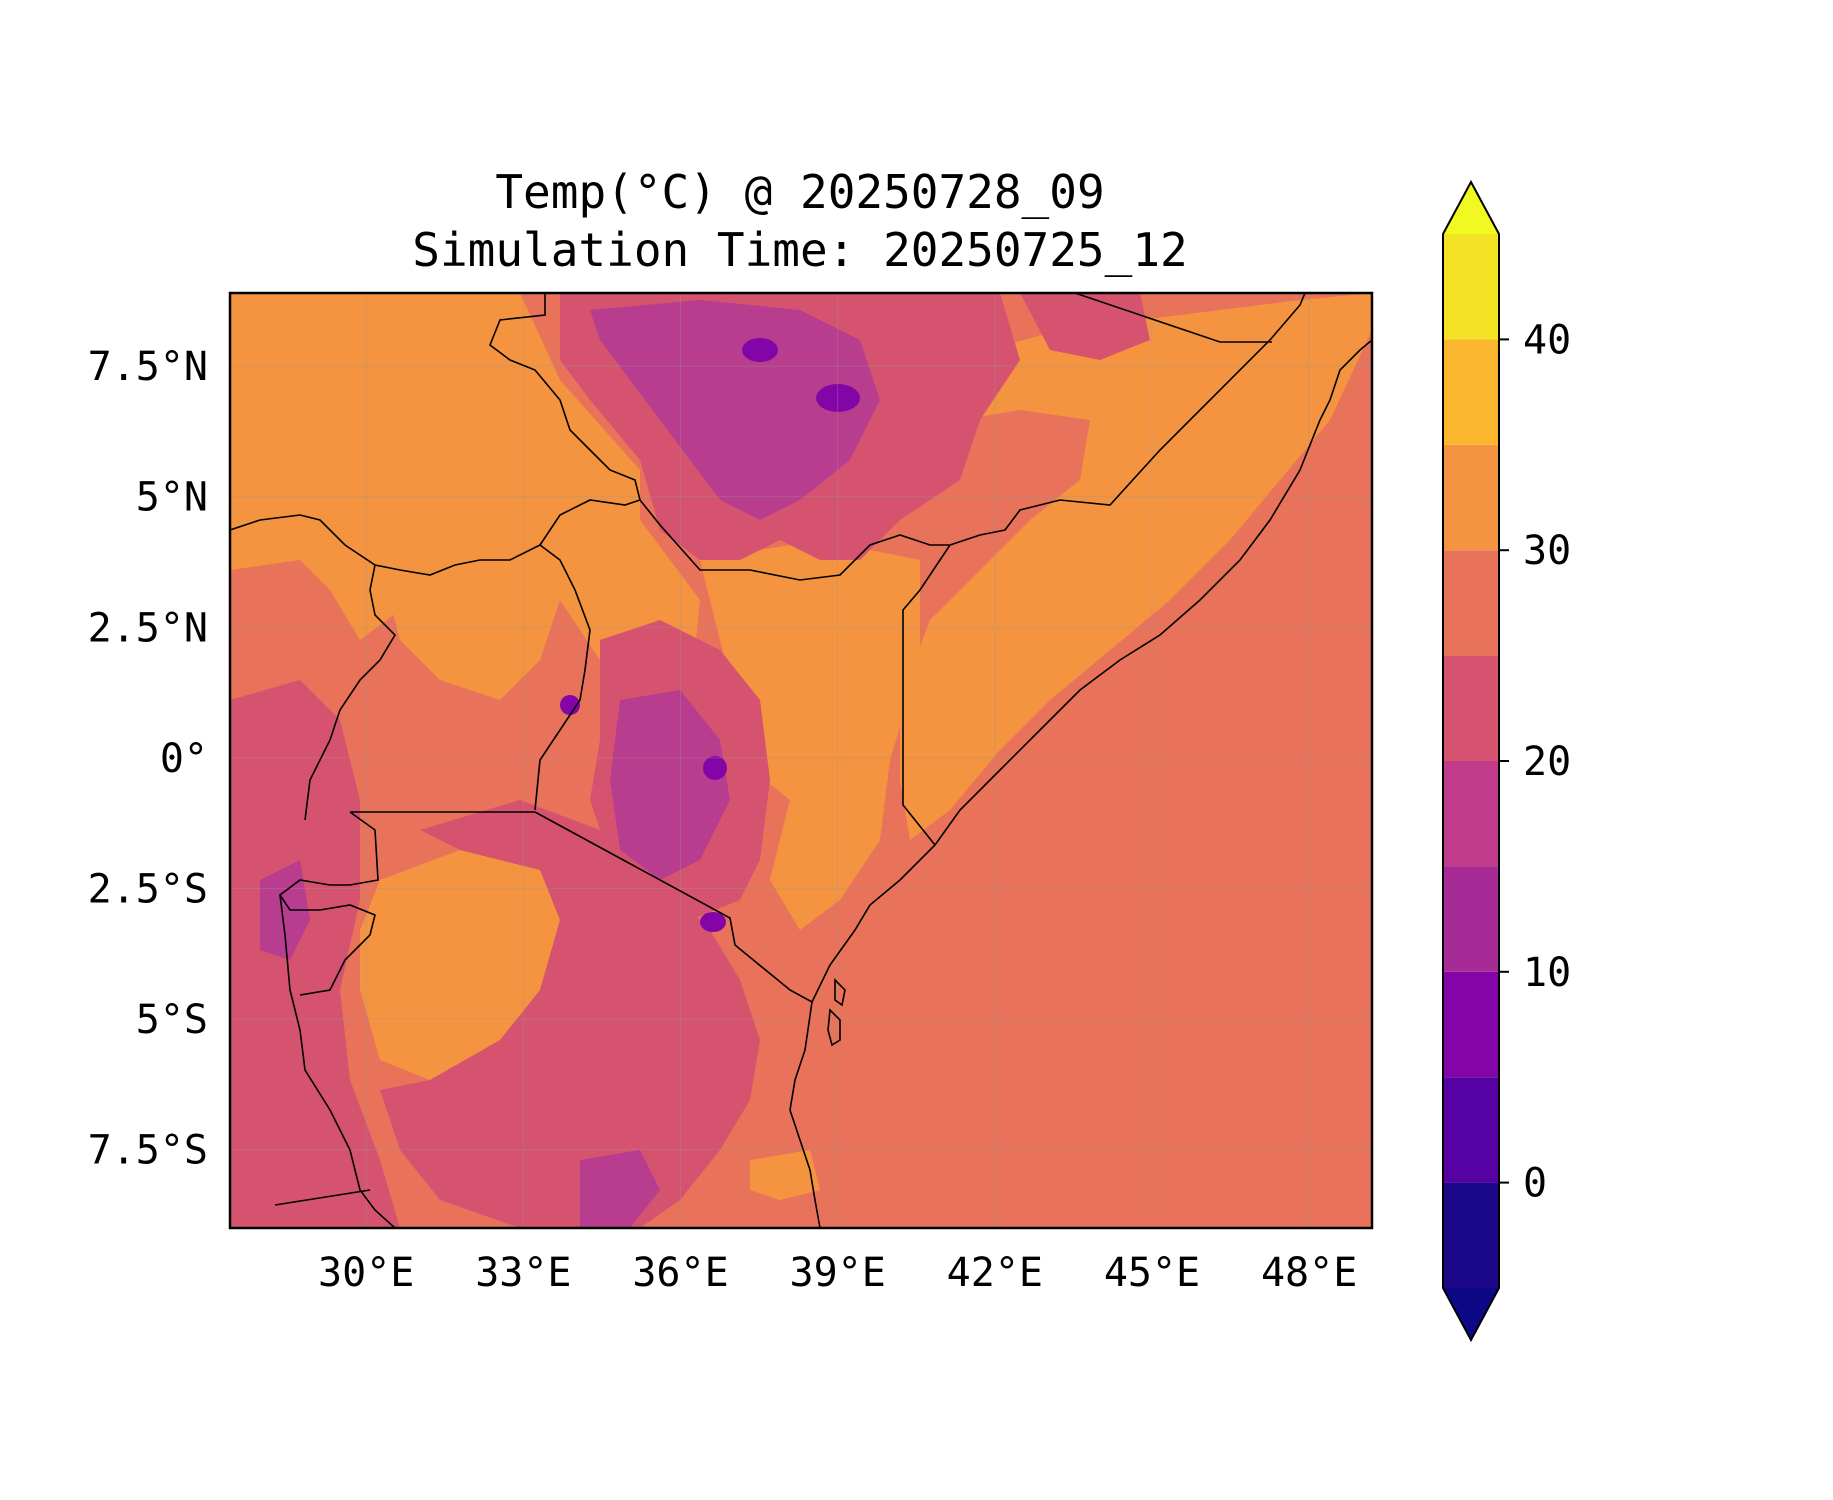 This screenshot has height=1500, width=1833. Describe the element at coordinates (148, 367) in the screenshot. I see `lat-tick-label: 7.5°N` at that location.